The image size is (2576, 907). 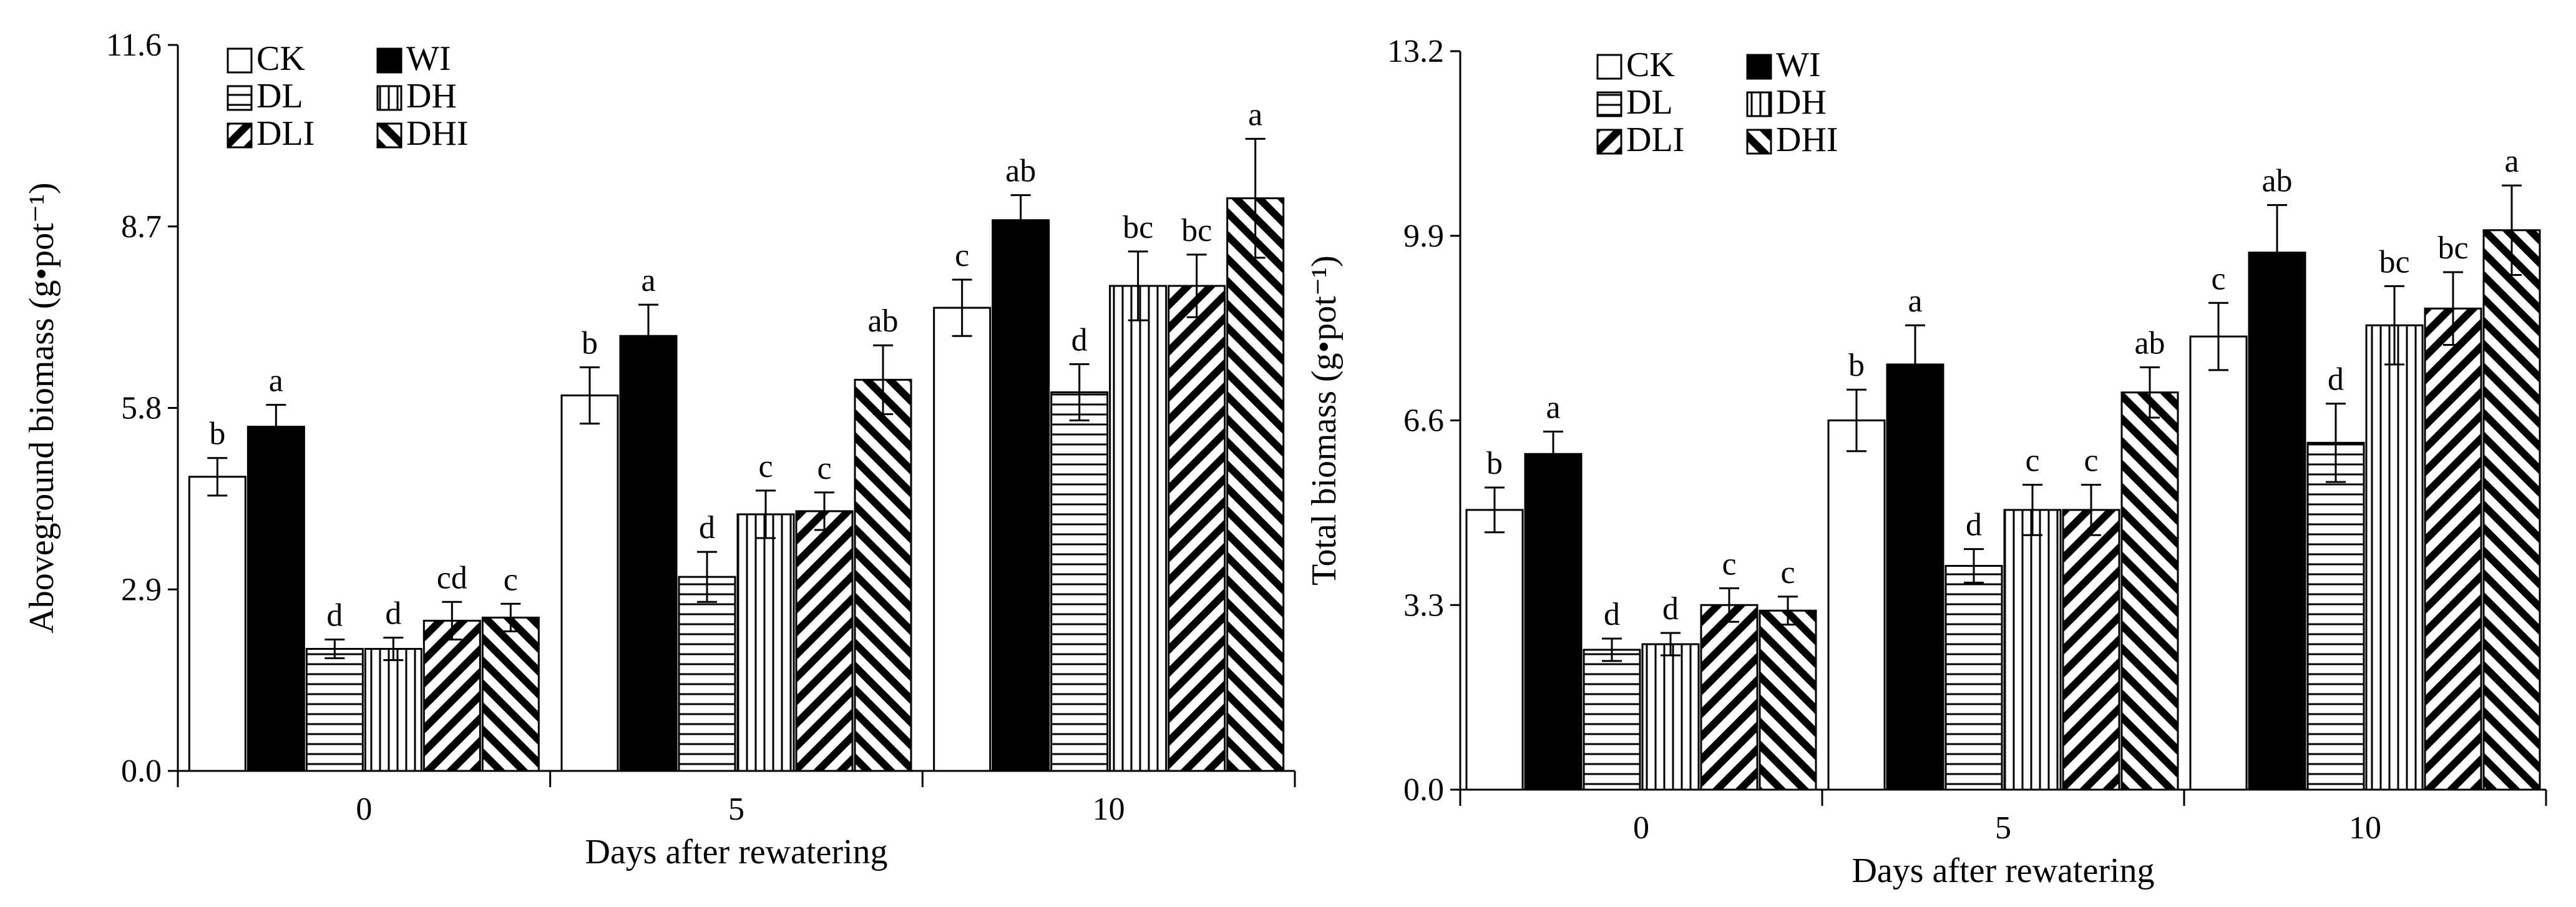 What do you see at coordinates (1609, 67) in the screenshot?
I see `legend-swatch-ck` at bounding box center [1609, 67].